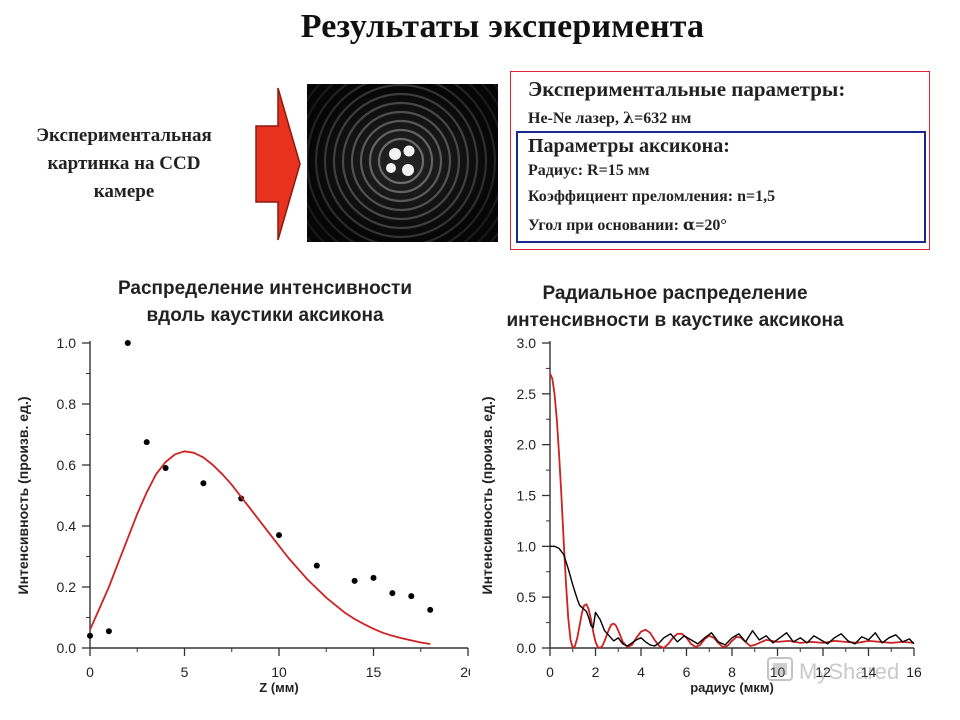 The height and width of the screenshot is (720, 960). I want to click on right-chart-x-tick-label: 10, so click(778, 672).